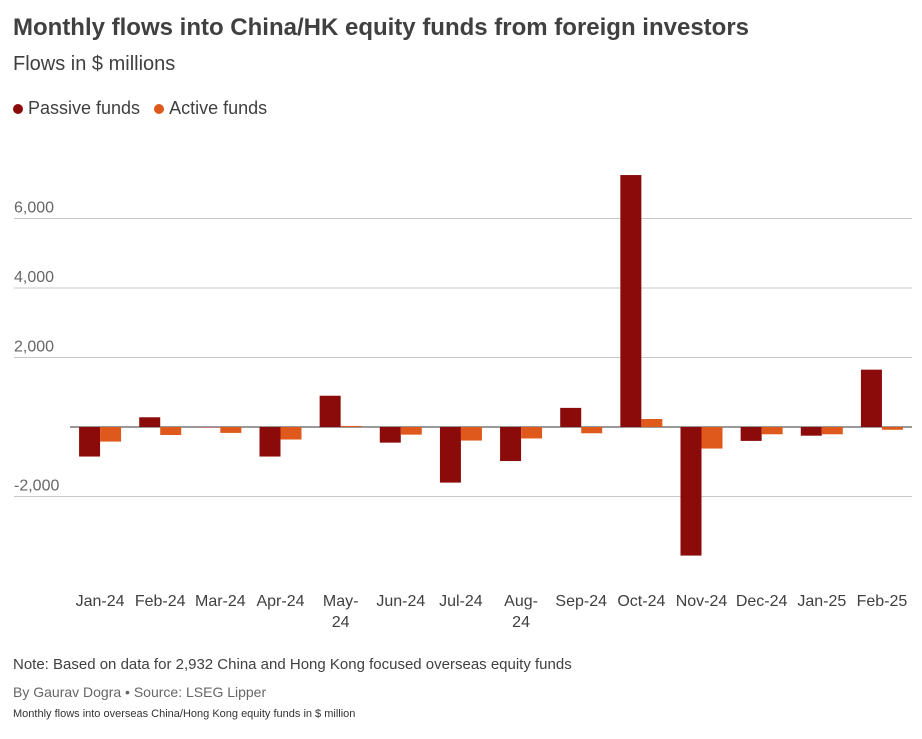 The image size is (922, 739). Describe the element at coordinates (400, 601) in the screenshot. I see `x-tick-label: Jun-24` at that location.